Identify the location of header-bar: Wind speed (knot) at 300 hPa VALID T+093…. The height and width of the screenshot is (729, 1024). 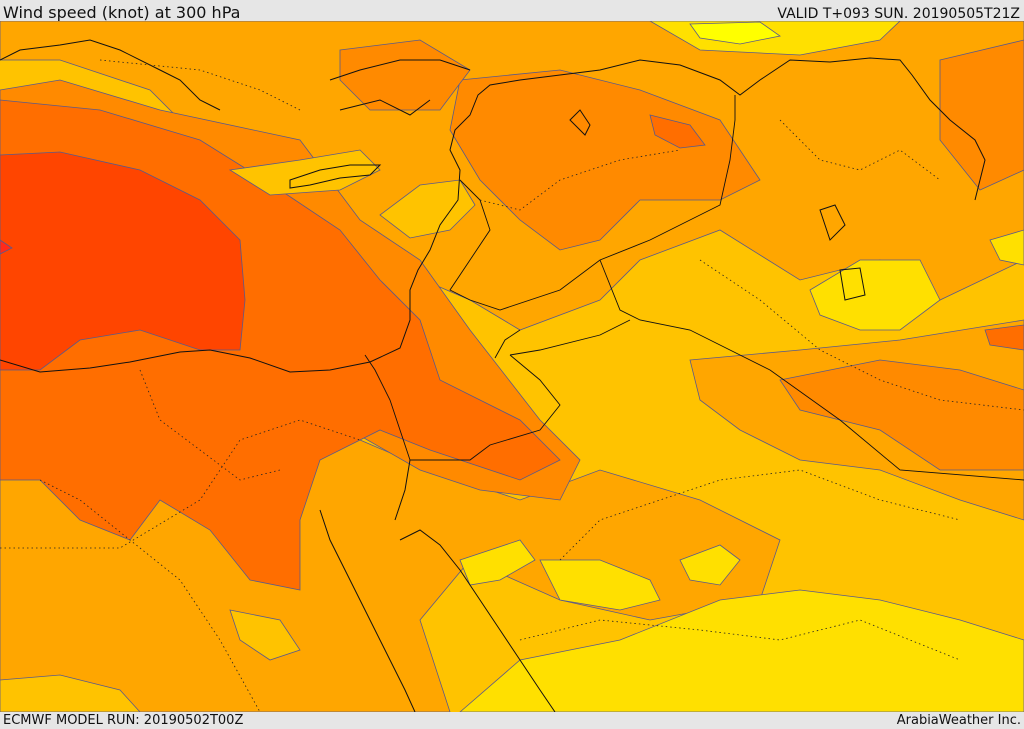
(512, 11).